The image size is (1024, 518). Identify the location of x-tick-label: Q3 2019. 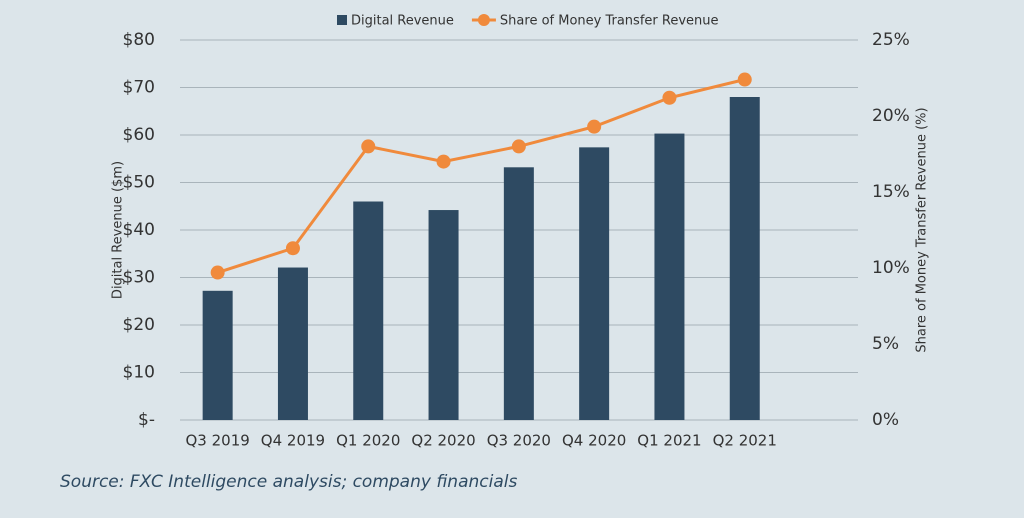
(218, 441).